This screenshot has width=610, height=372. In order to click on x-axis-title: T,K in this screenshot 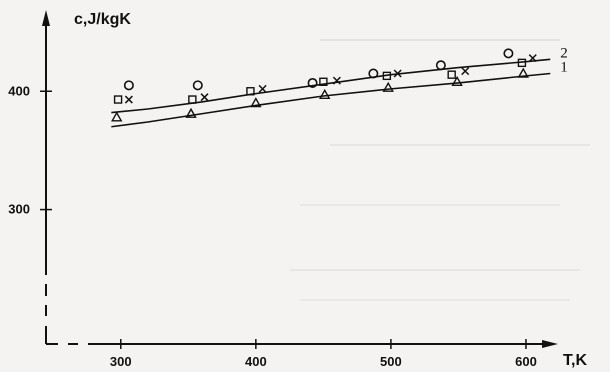, I will do `click(575, 360)`.